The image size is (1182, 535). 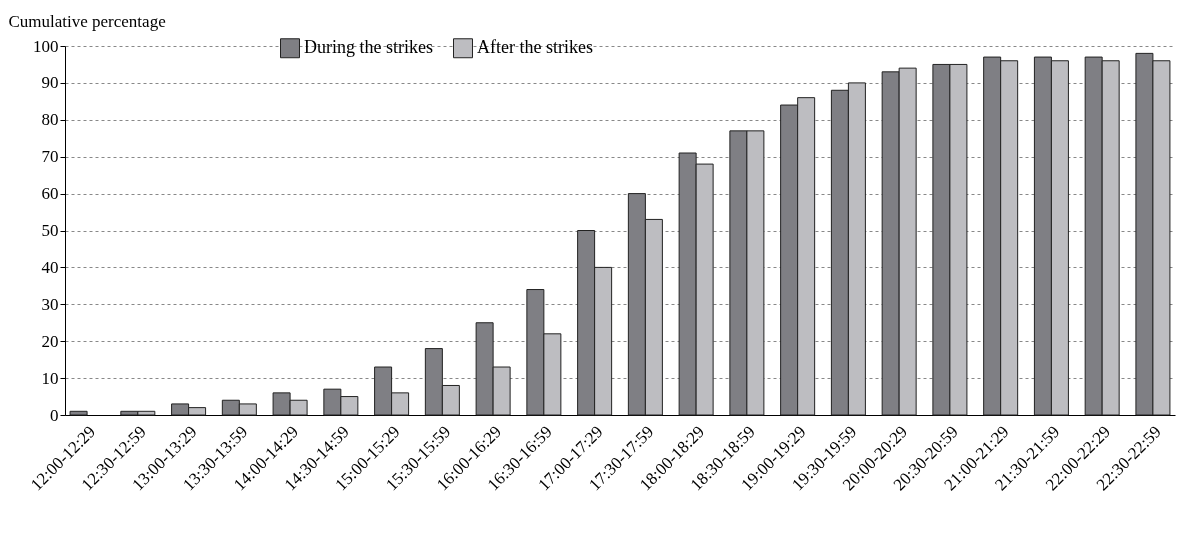 What do you see at coordinates (50, 341) in the screenshot?
I see `y-tick-label: 20` at bounding box center [50, 341].